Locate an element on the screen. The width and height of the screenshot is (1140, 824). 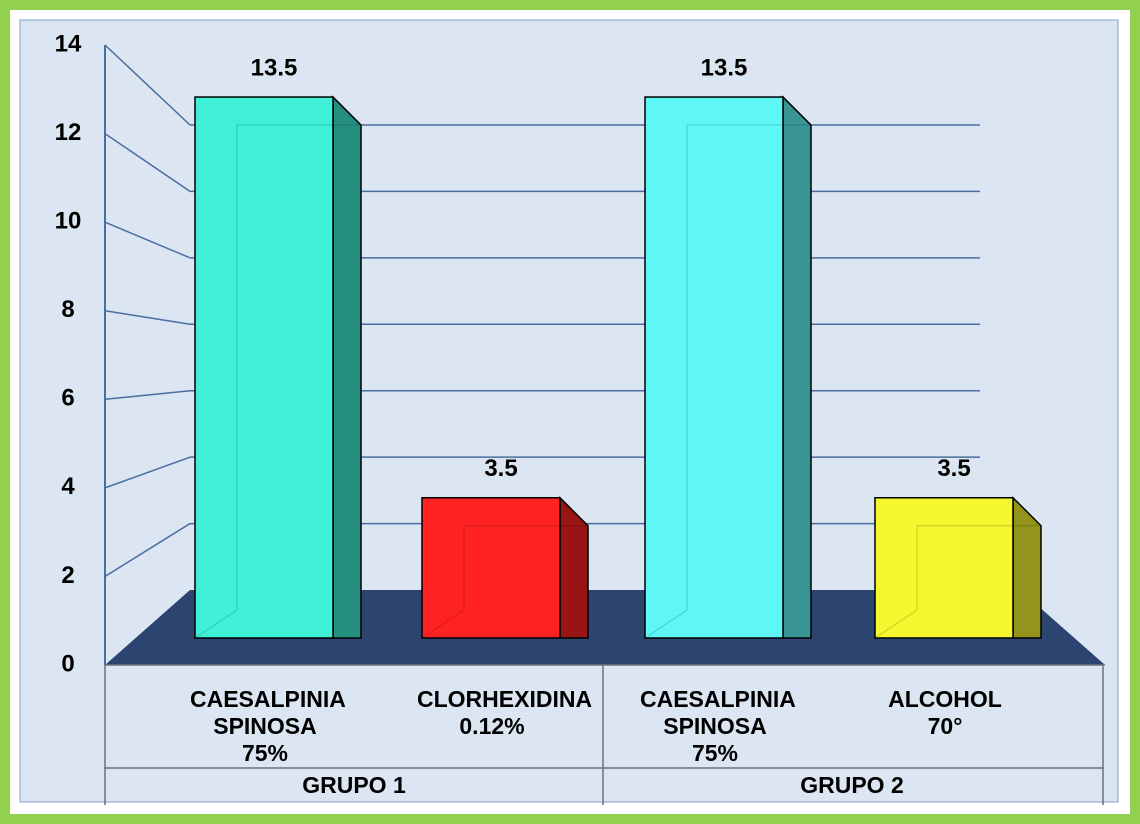
y-tick-label: 6 is located at coordinates (67, 398).